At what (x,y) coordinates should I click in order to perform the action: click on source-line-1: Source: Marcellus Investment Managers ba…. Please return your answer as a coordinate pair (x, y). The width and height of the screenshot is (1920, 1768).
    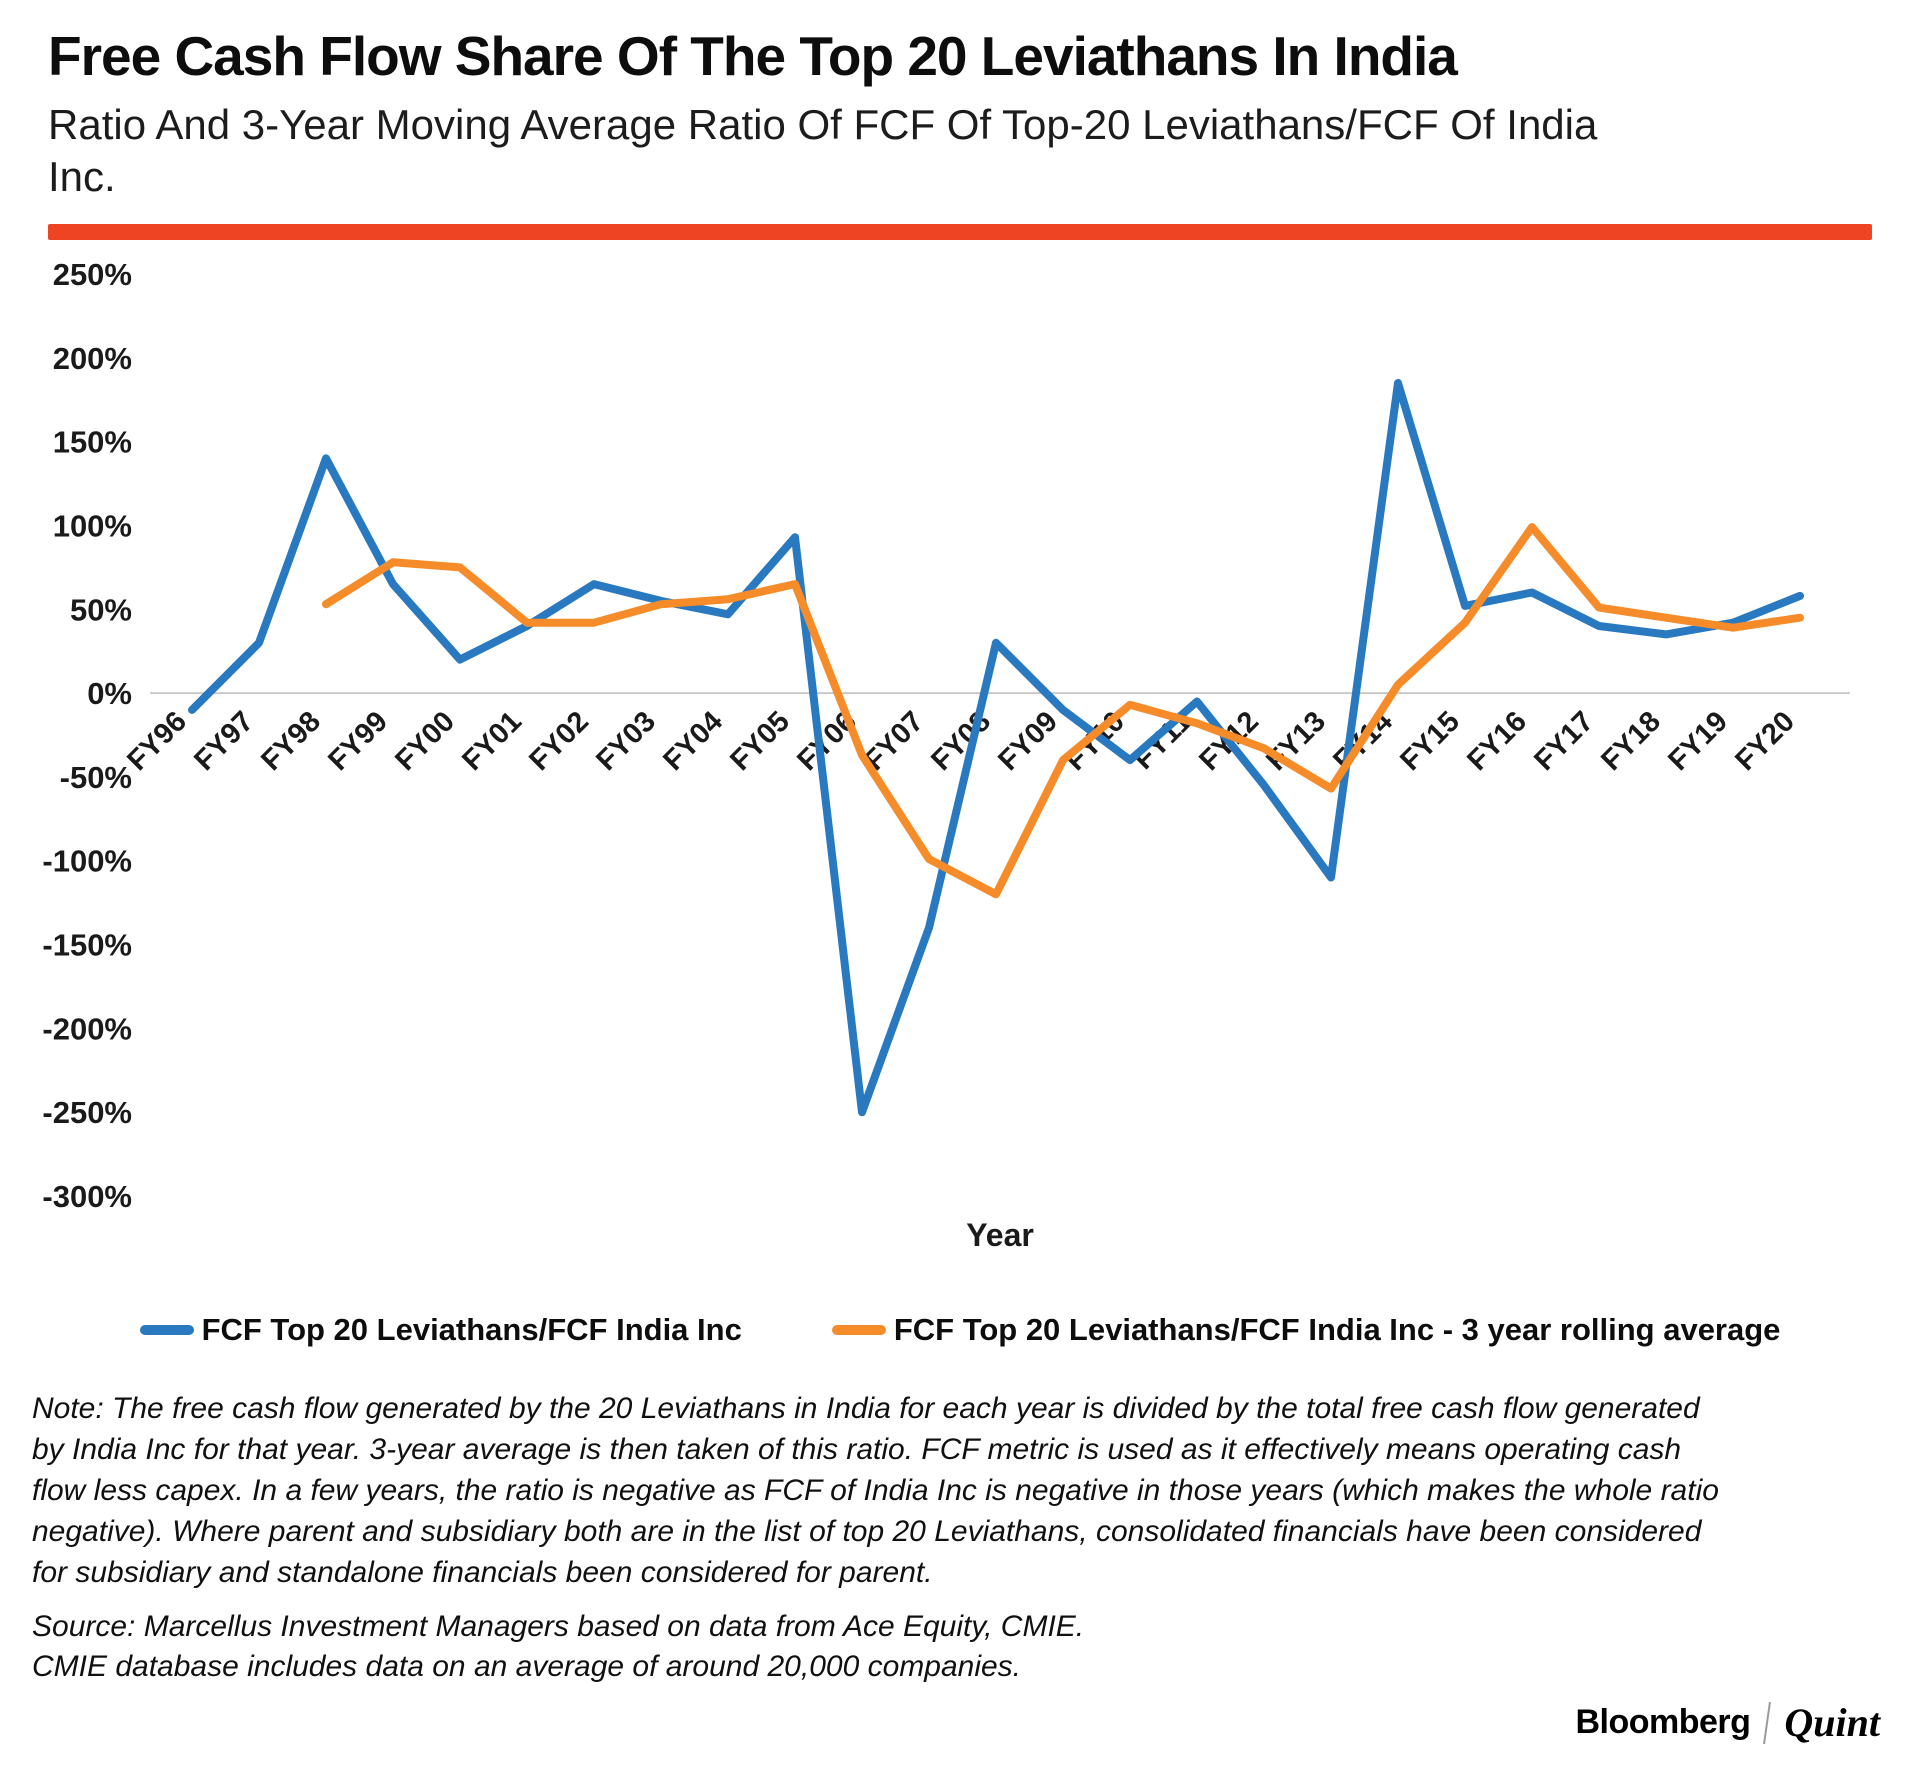
    Looking at the image, I should click on (558, 1626).